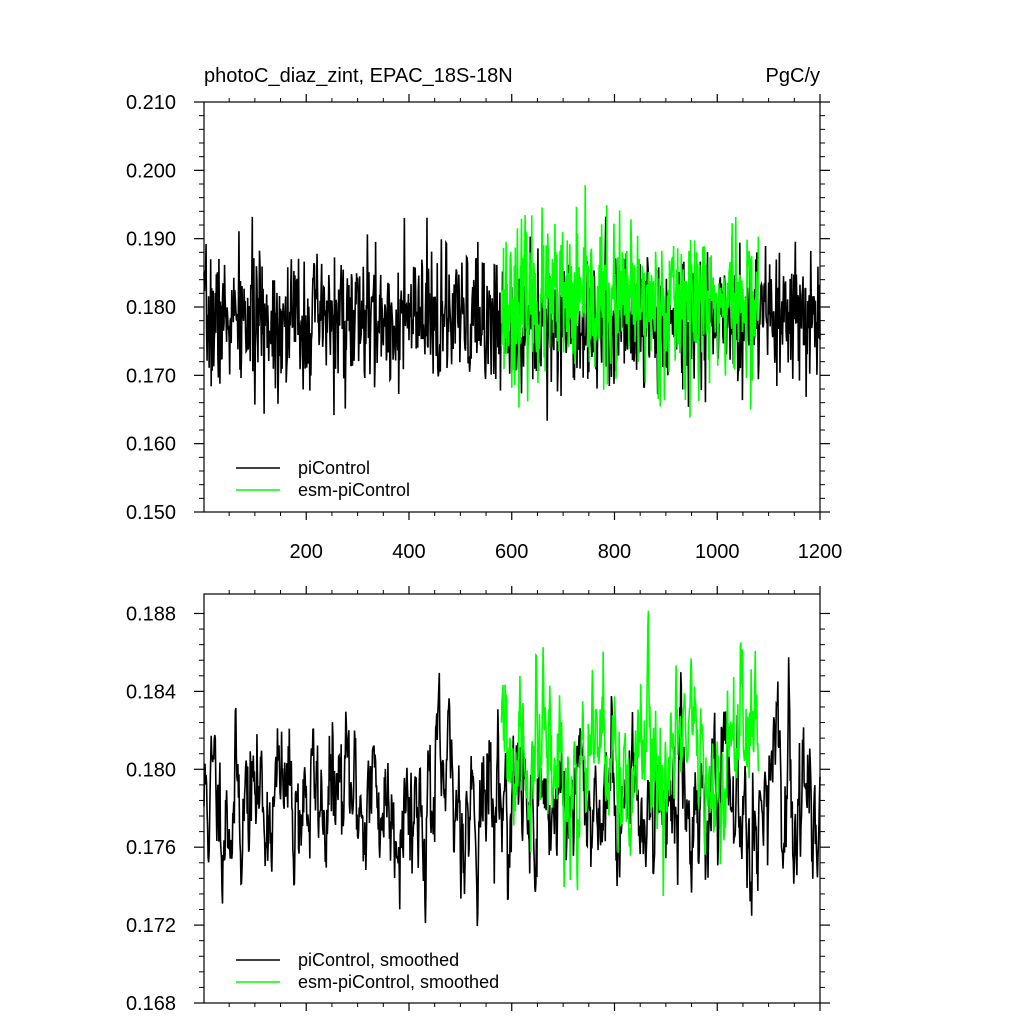 The image size is (1024, 1024). Describe the element at coordinates (358, 76) in the screenshot. I see `top-panel-title: photoC_diaz_zint, EPAC_18S-18N` at that location.